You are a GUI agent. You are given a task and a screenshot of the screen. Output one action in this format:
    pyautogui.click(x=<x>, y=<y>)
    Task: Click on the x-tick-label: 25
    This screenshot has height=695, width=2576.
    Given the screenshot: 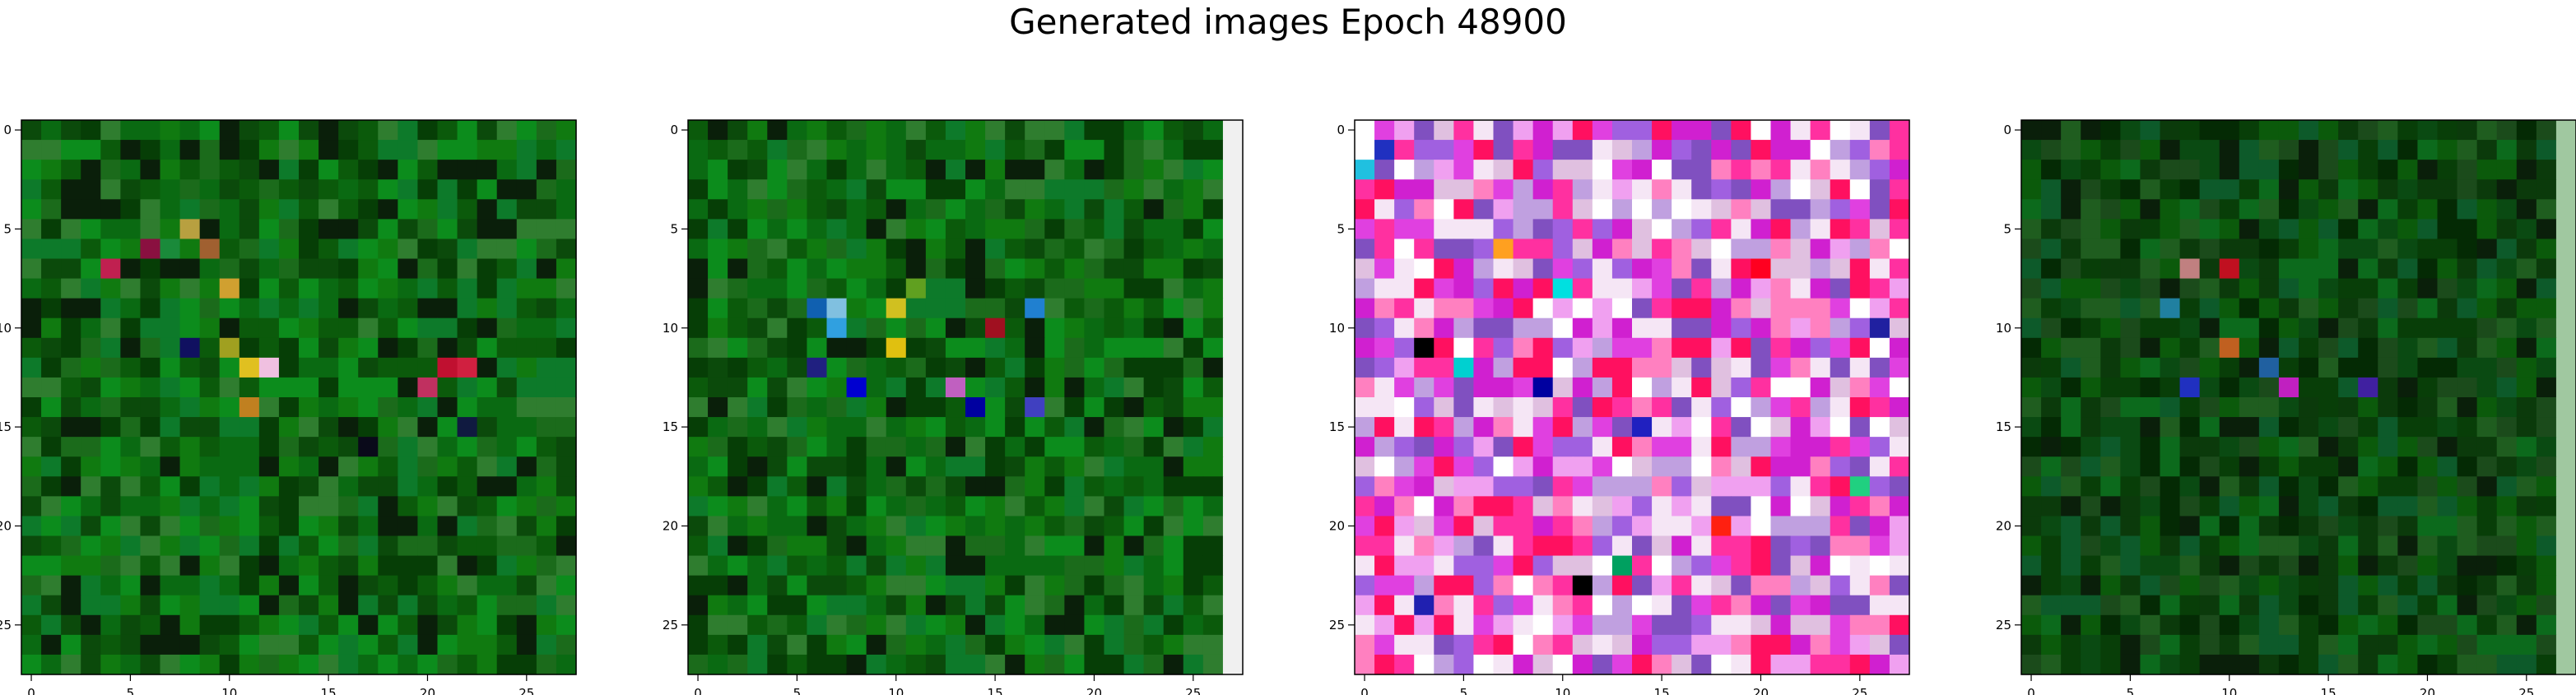 What is the action you would take?
    pyautogui.click(x=526, y=690)
    